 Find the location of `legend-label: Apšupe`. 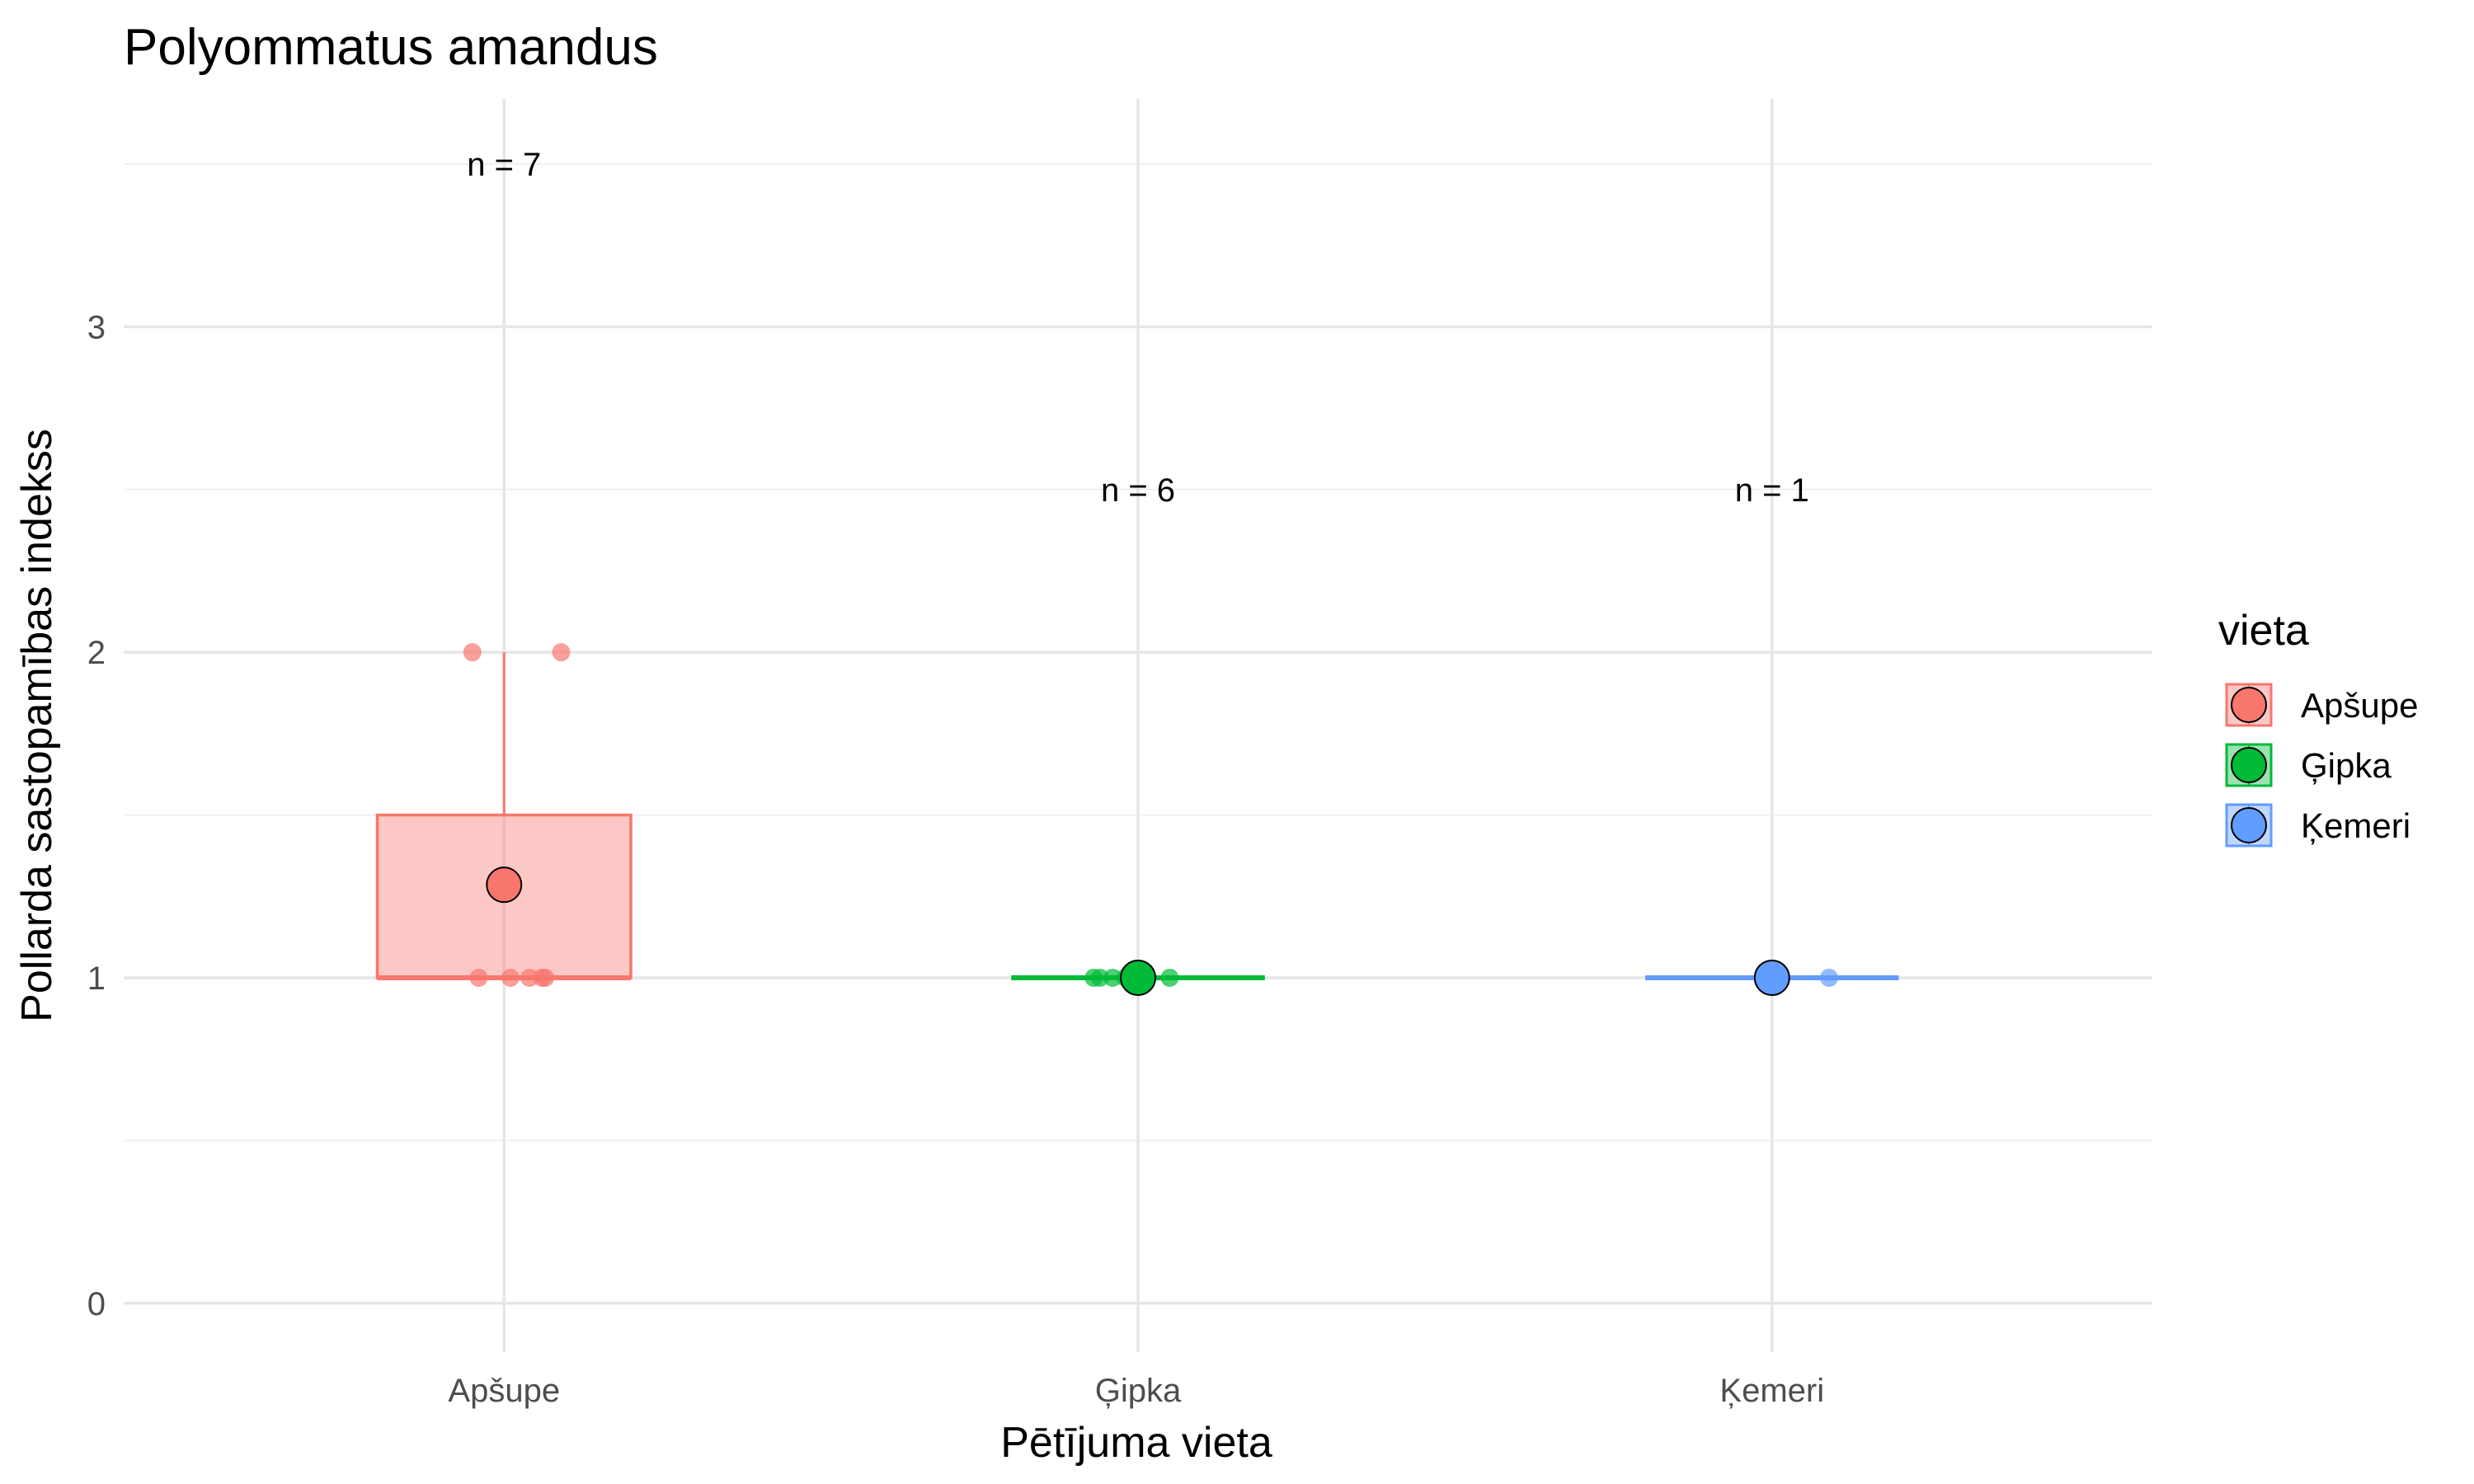

legend-label: Apšupe is located at coordinates (2359, 705).